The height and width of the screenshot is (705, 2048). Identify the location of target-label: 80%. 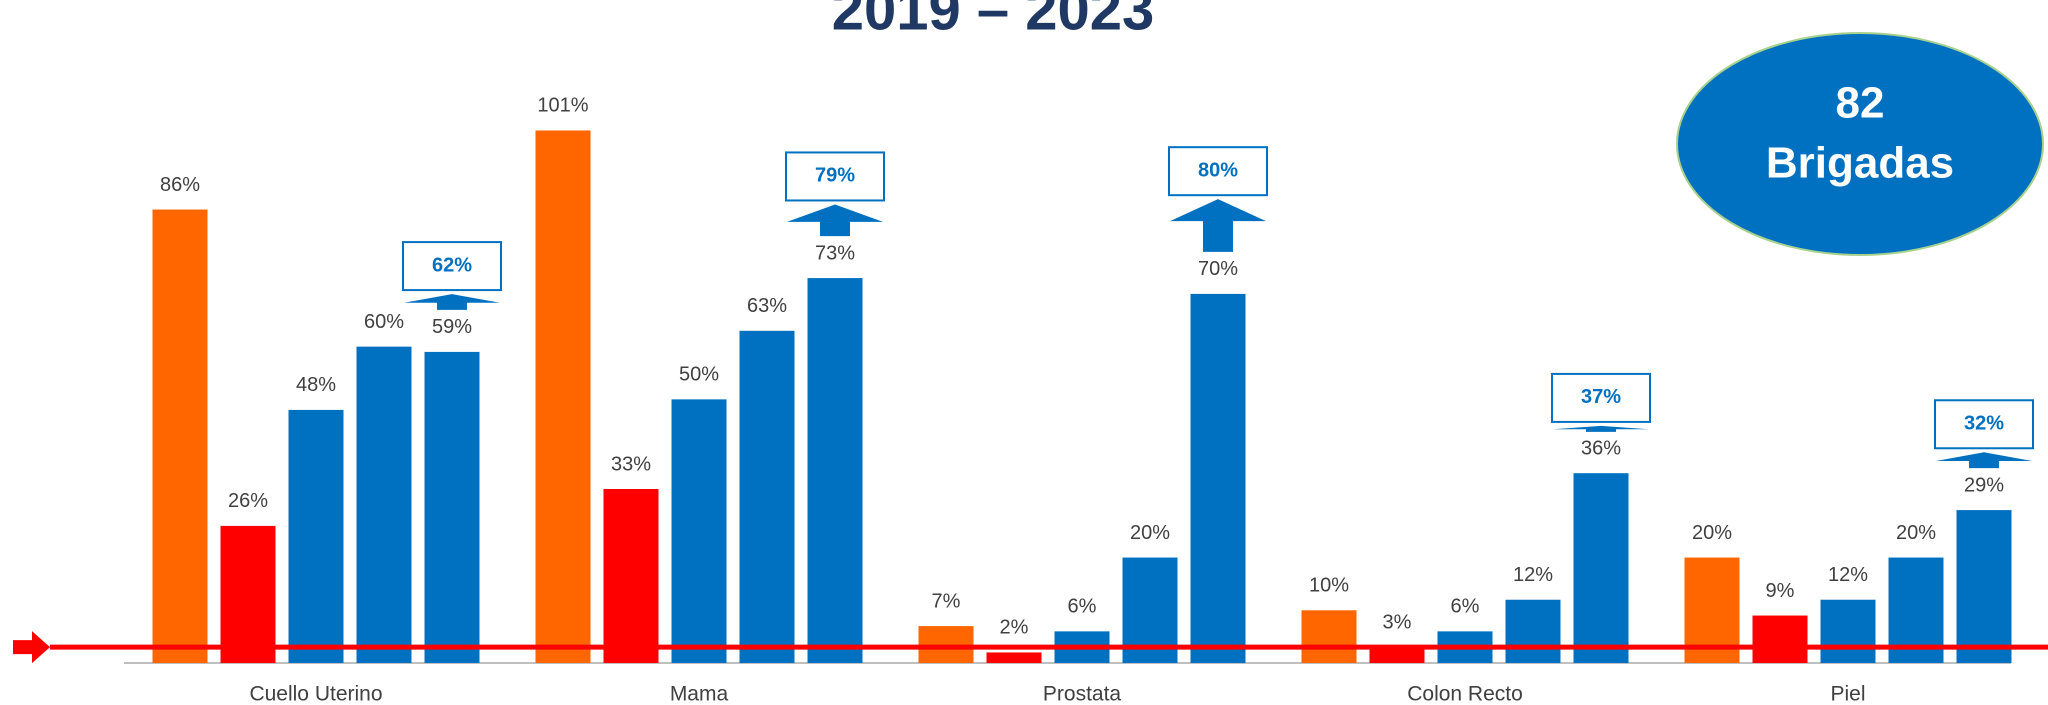
(1218, 170).